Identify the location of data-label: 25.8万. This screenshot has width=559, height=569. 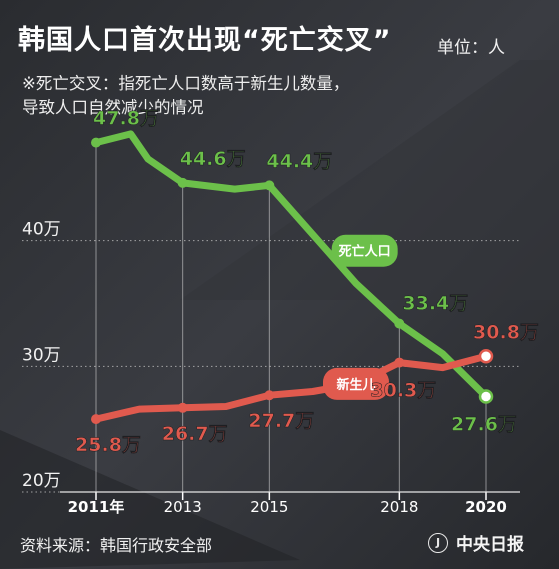
(108, 445).